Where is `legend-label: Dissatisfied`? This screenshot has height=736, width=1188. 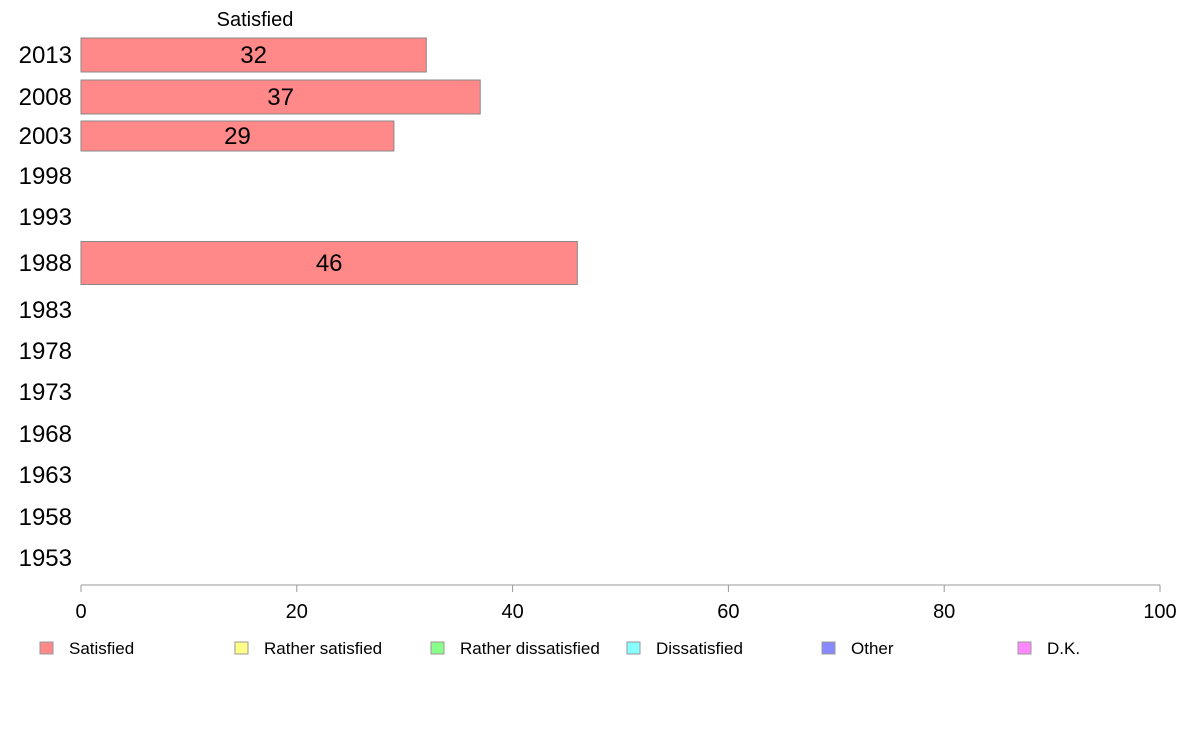
legend-label: Dissatisfied is located at coordinates (699, 648).